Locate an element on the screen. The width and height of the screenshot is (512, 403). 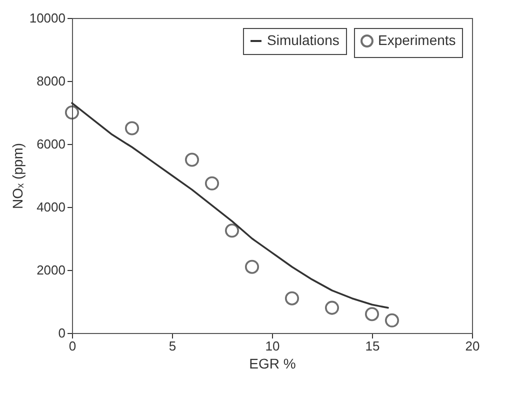
y-tick-label: 8000 is located at coordinates (51, 81).